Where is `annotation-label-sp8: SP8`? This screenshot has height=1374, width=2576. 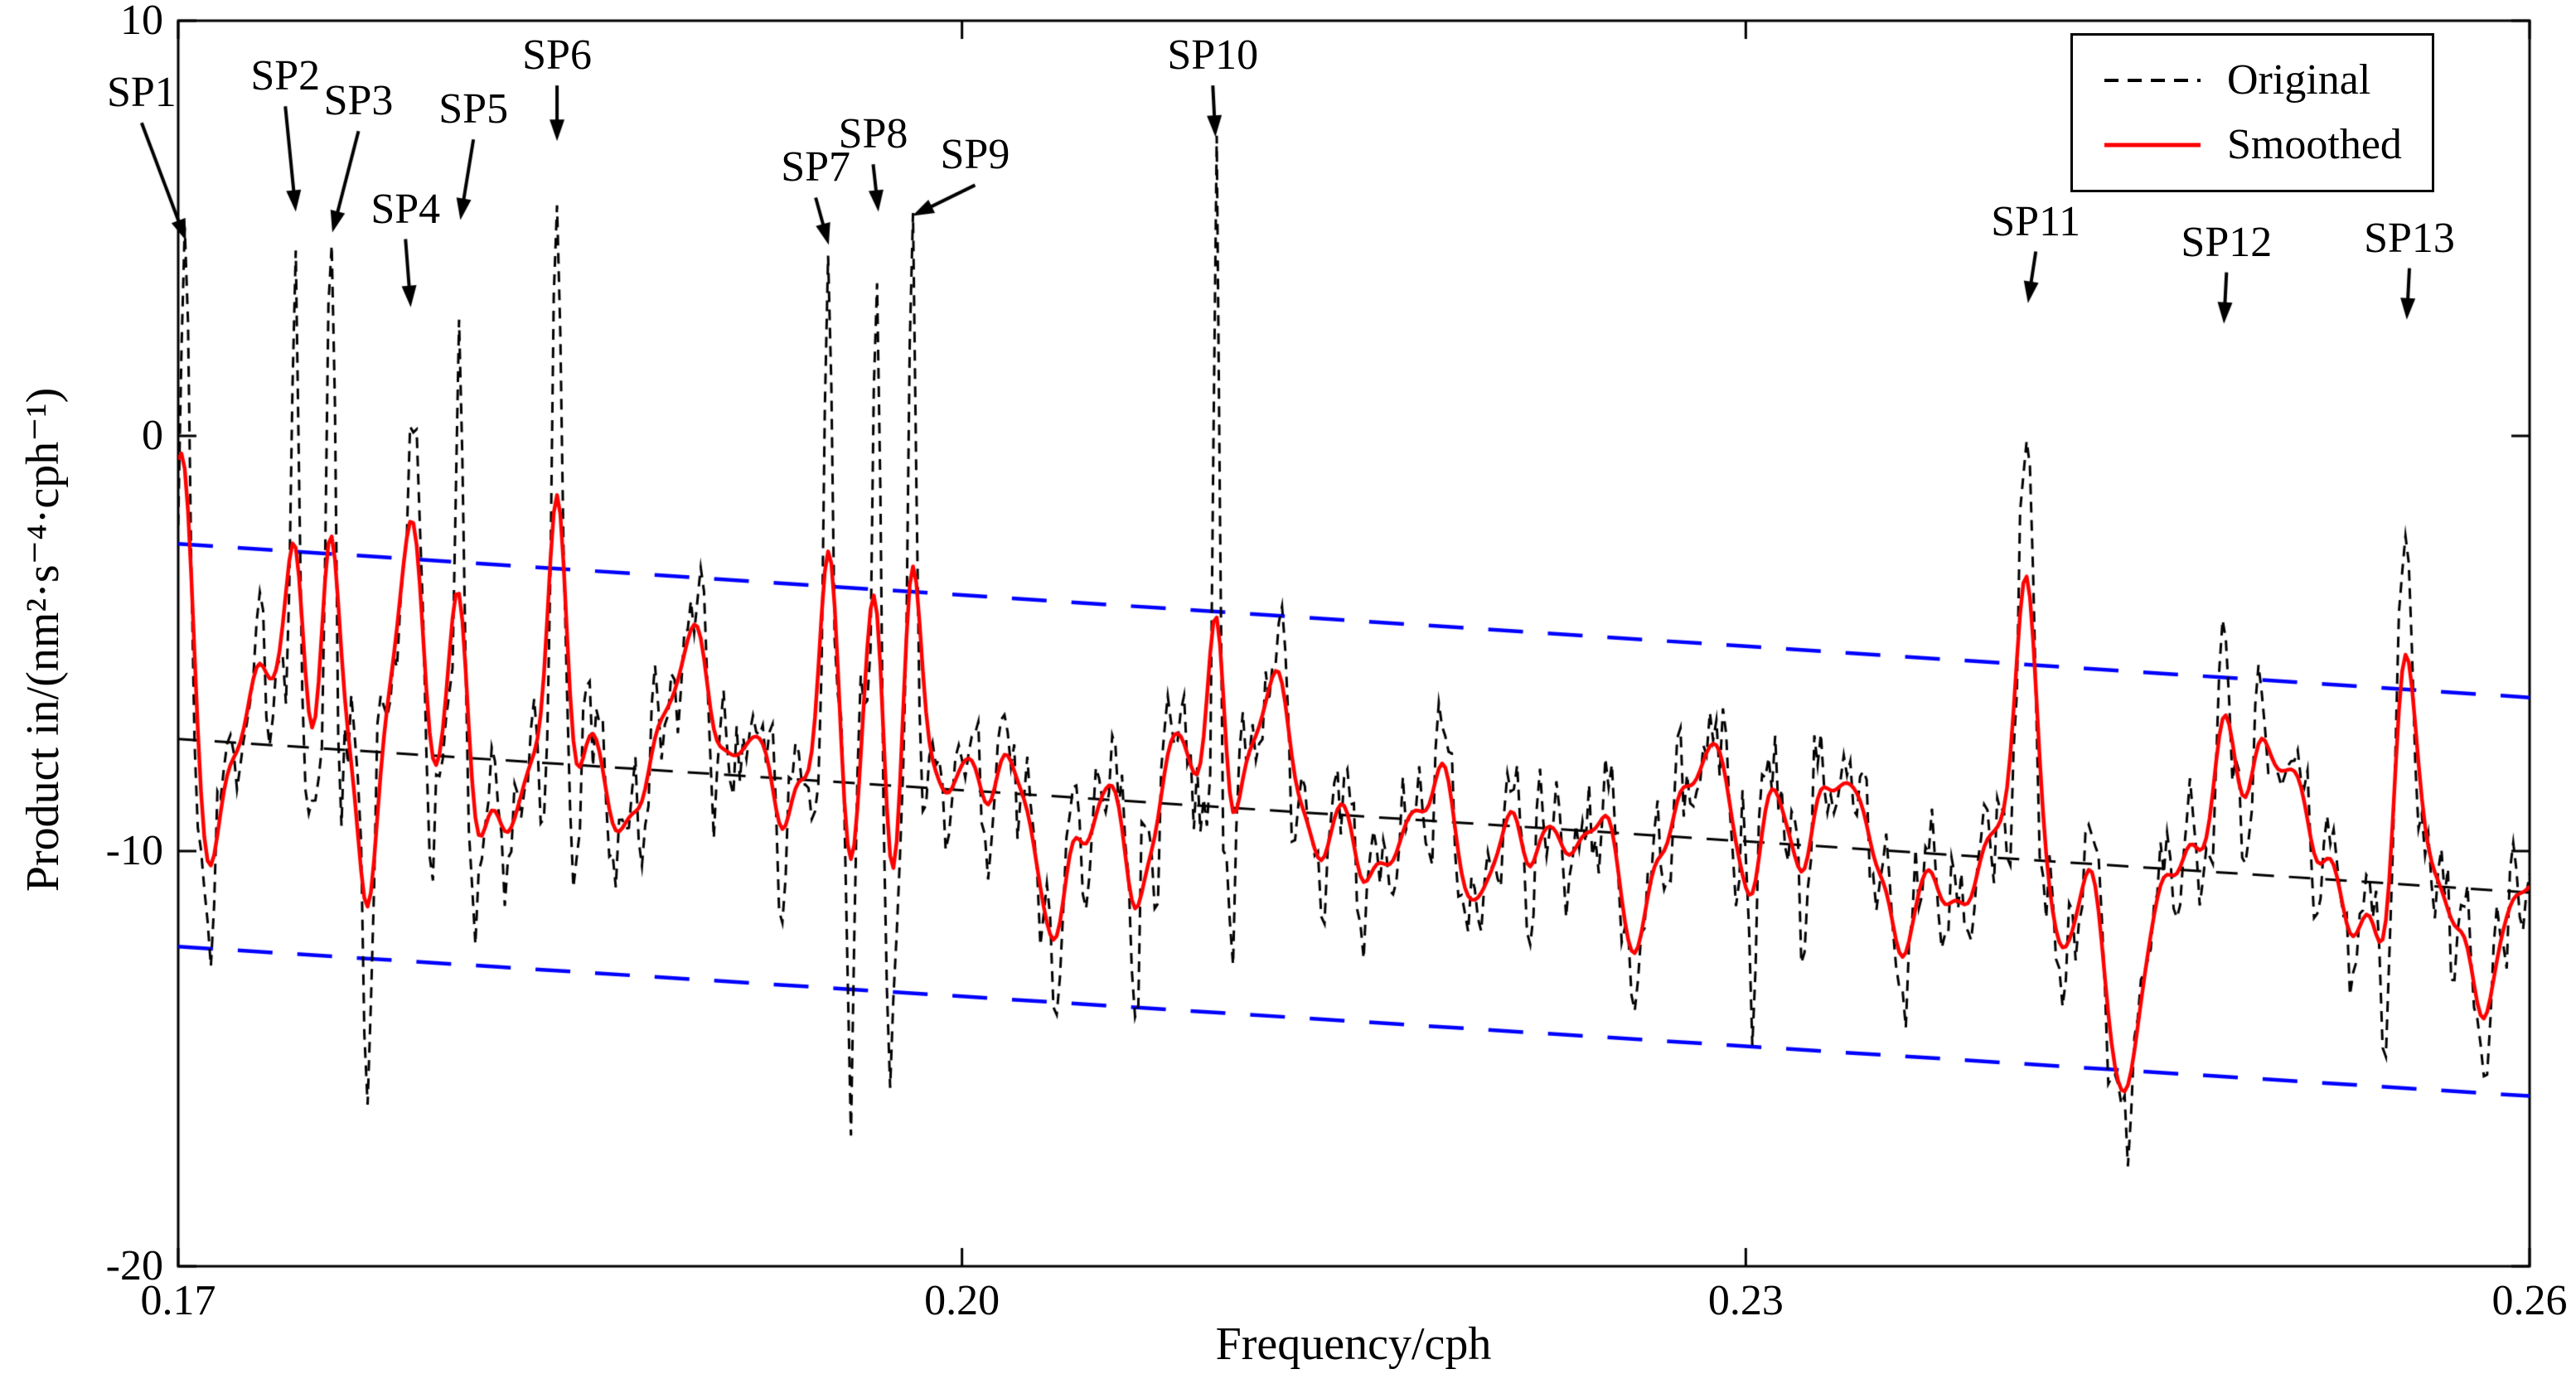
annotation-label-sp8: SP8 is located at coordinates (873, 134).